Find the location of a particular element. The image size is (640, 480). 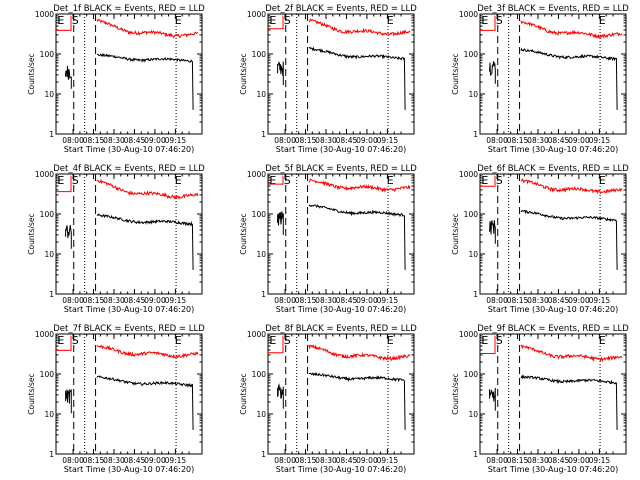

panel-title: Det_7f BLACK = Events, RED = LLD is located at coordinates (129, 329).